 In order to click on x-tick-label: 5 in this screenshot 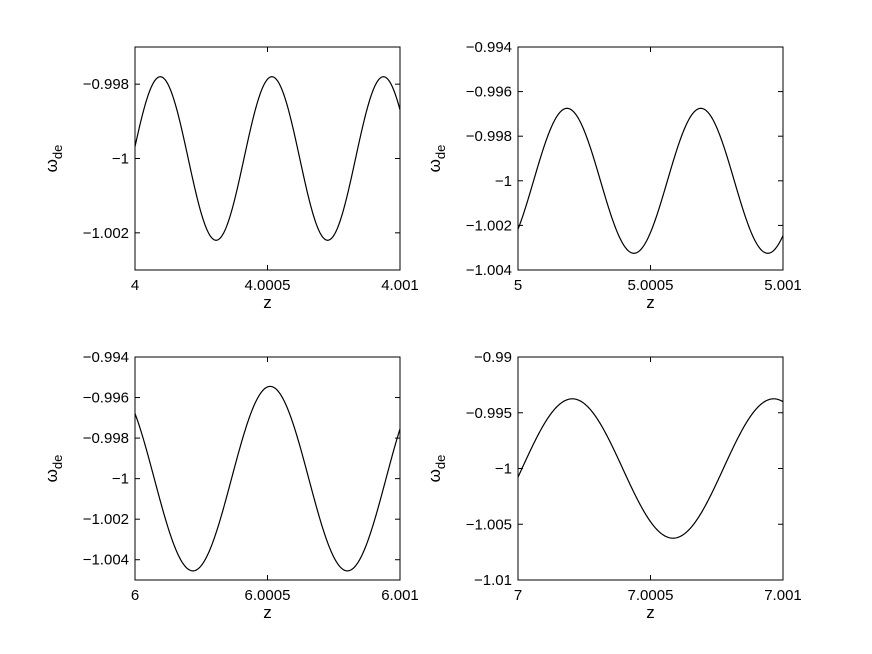, I will do `click(518, 285)`.